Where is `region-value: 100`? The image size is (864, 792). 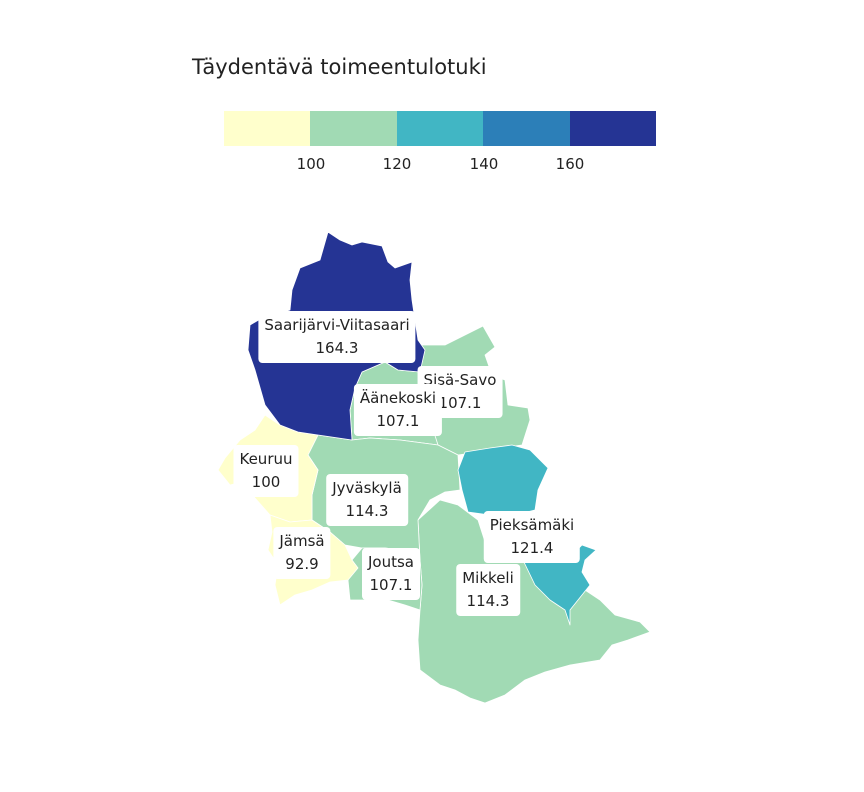 region-value: 100 is located at coordinates (266, 482).